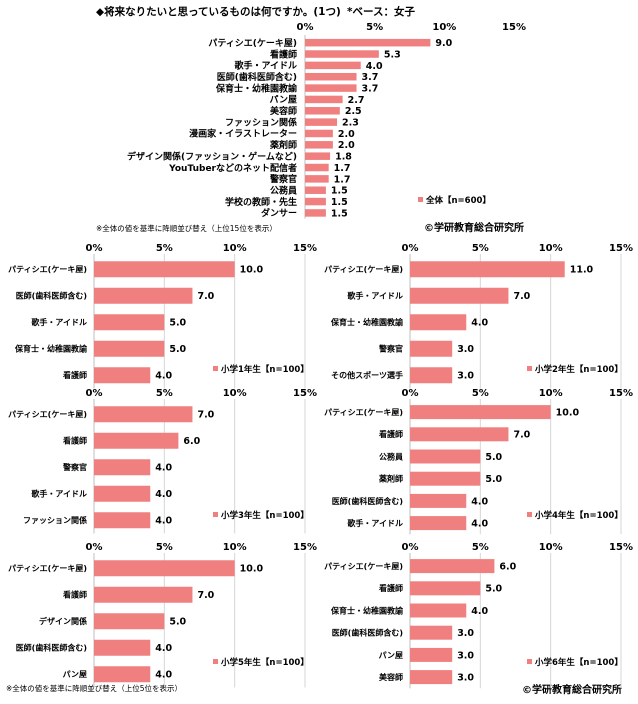 The width and height of the screenshot is (638, 704). I want to click on value-label: 3.7, so click(370, 77).